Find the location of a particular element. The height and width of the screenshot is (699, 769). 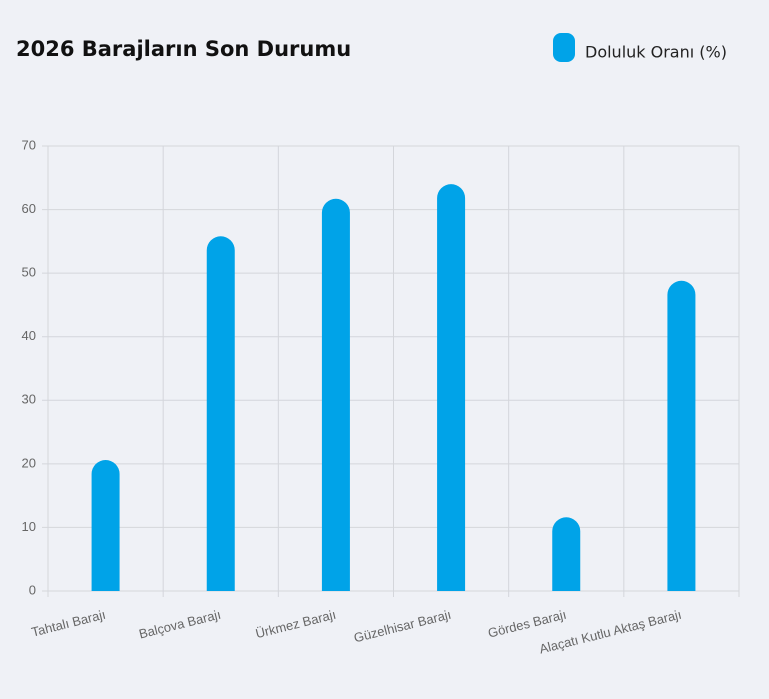

y-tick-label: 30 is located at coordinates (29, 399).